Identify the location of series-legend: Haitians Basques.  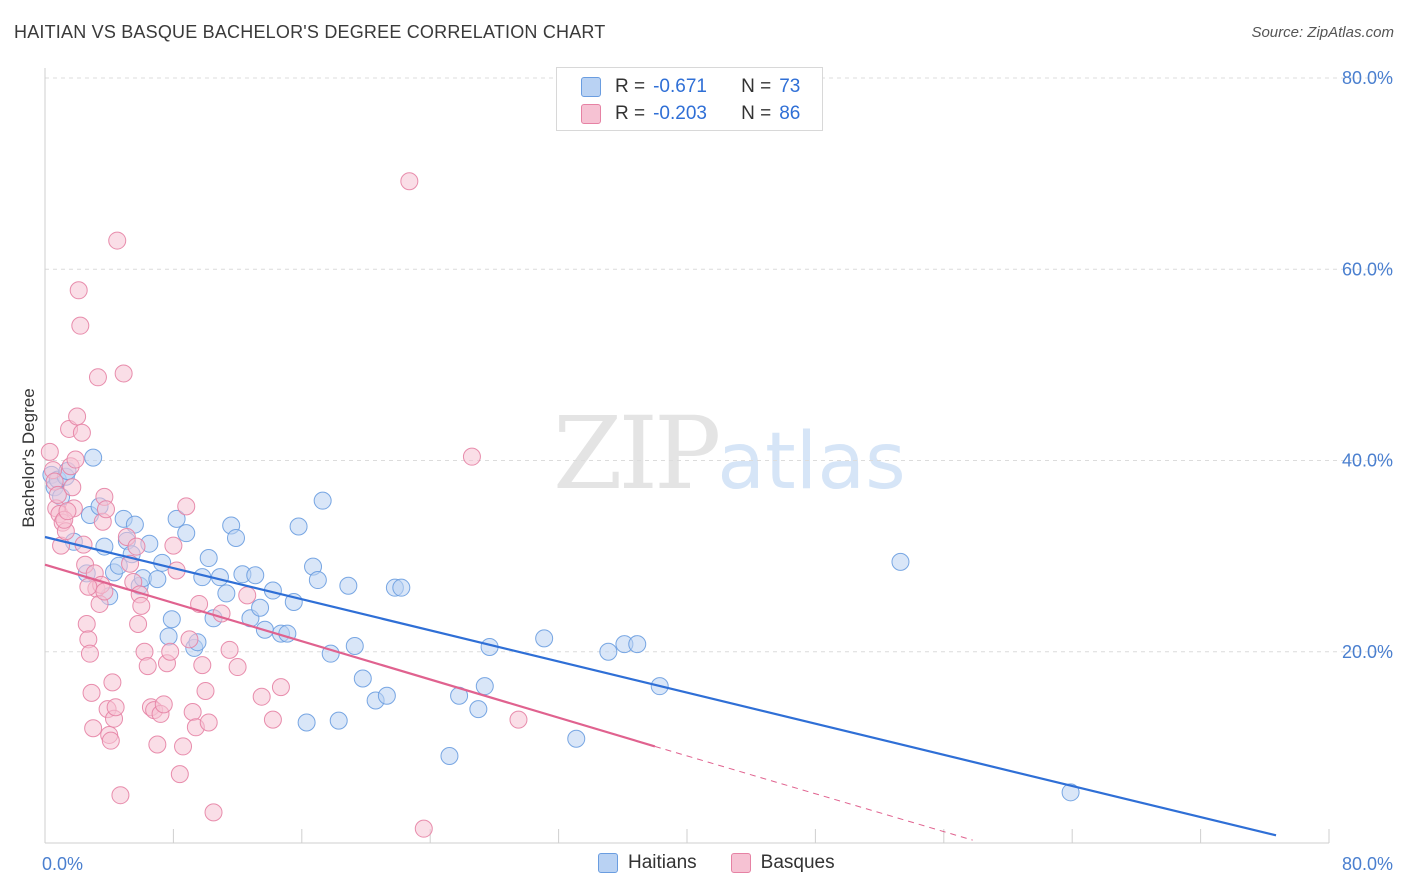
(733, 863).